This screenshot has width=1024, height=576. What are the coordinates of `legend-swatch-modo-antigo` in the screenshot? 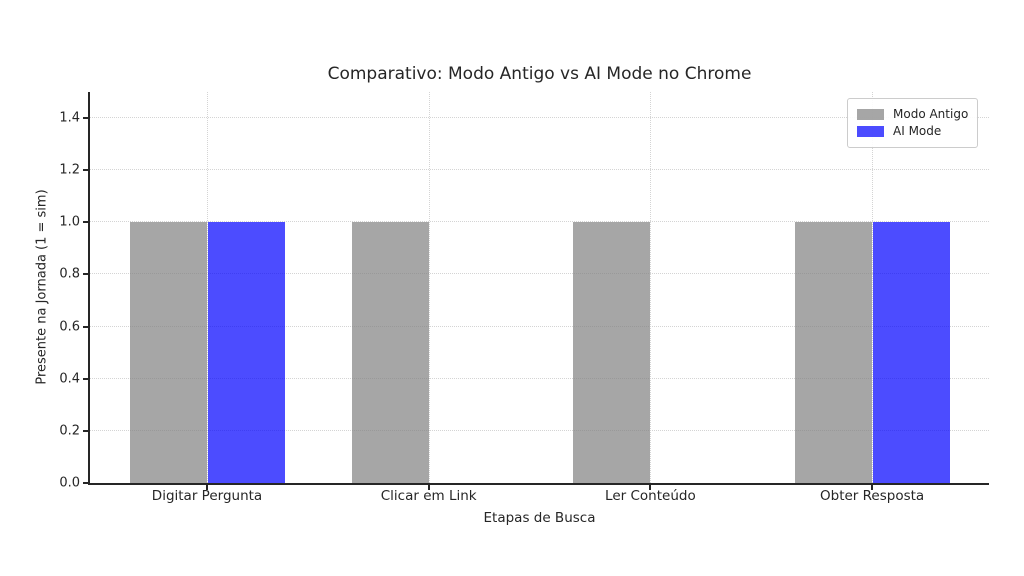 It's located at (870, 114).